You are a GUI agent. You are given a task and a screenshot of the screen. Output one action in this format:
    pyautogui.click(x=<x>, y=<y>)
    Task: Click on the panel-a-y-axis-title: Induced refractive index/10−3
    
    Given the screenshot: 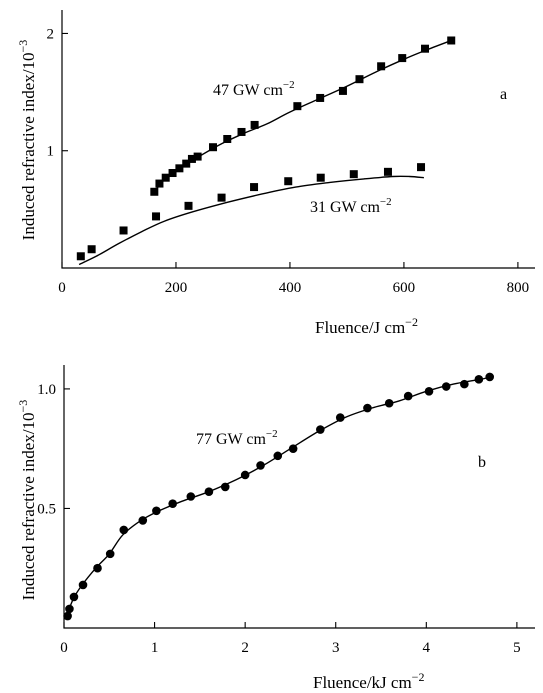 What is the action you would take?
    pyautogui.click(x=27, y=140)
    